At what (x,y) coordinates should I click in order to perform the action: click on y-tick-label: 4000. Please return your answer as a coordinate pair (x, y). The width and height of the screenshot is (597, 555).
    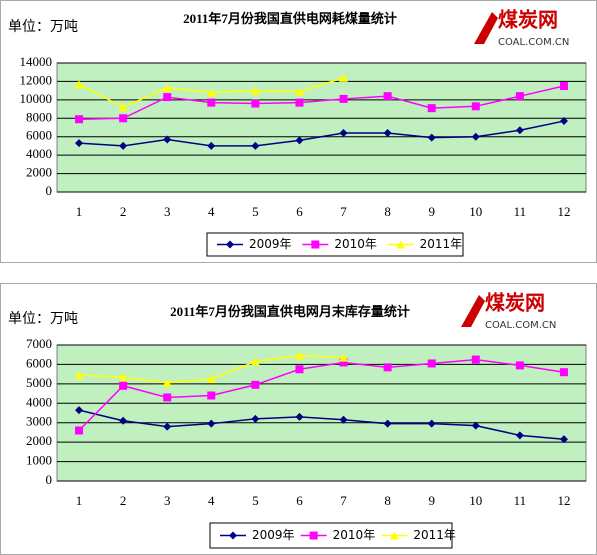
    Looking at the image, I should click on (39, 153).